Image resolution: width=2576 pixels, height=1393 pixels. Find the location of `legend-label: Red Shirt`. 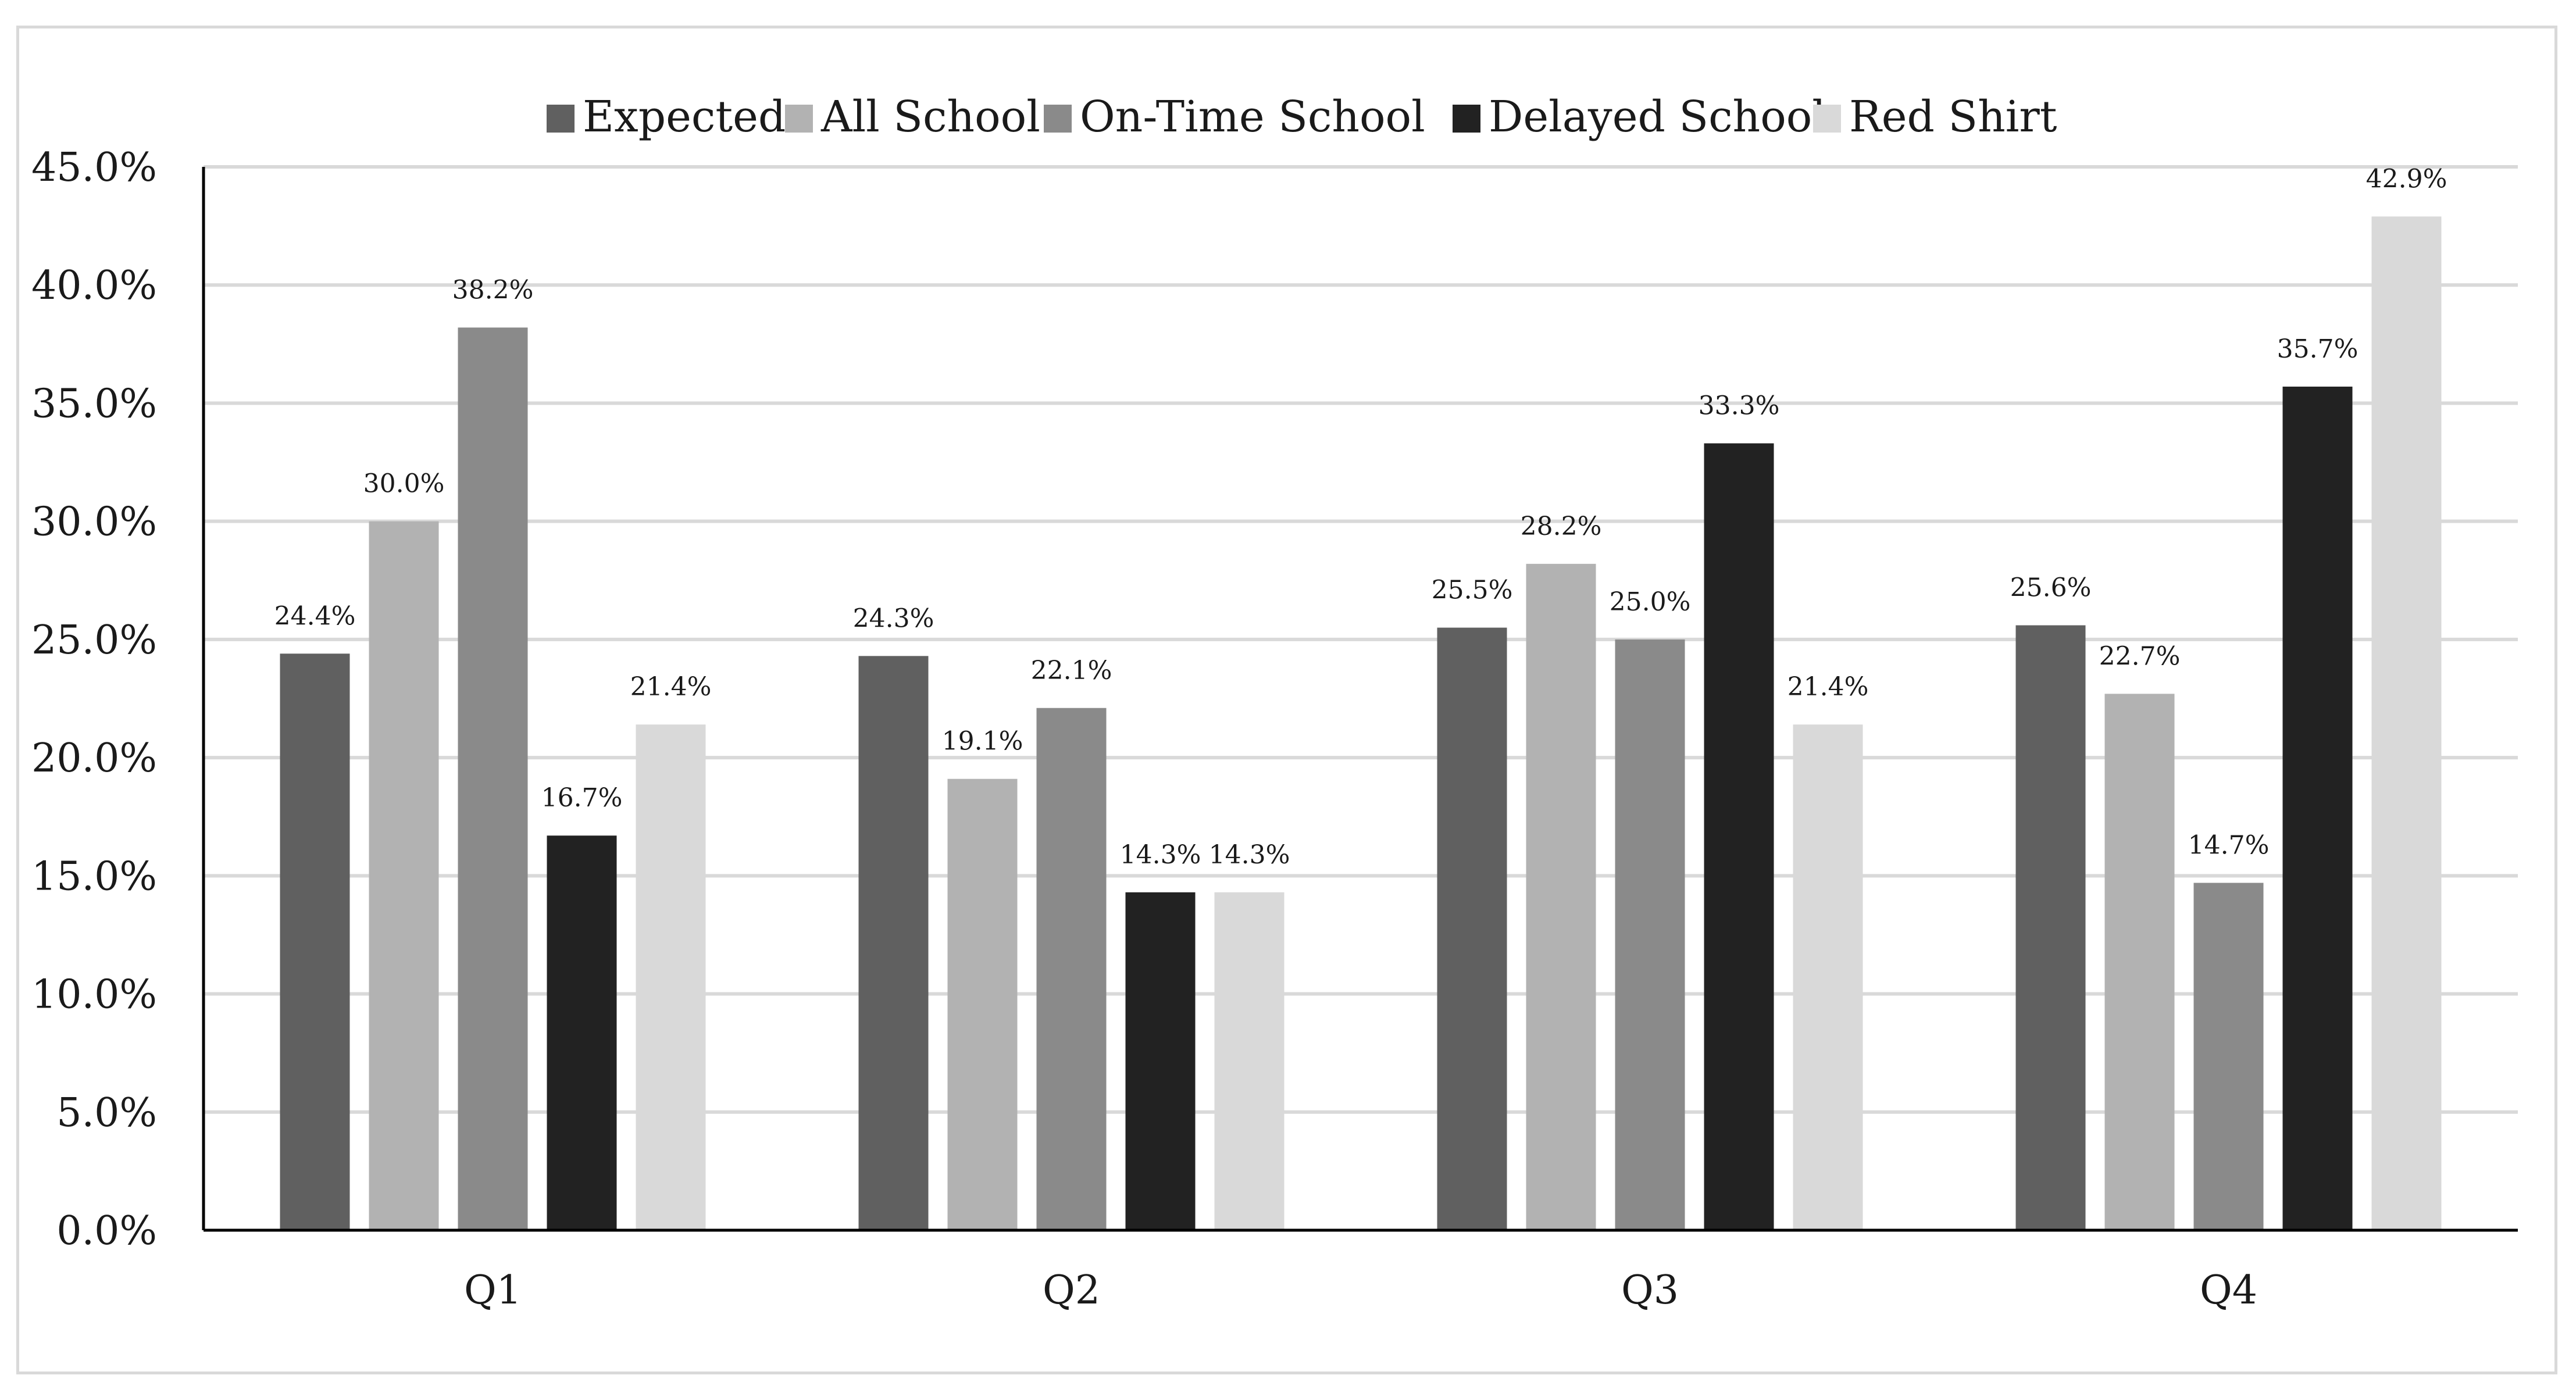

legend-label: Red Shirt is located at coordinates (1953, 117).